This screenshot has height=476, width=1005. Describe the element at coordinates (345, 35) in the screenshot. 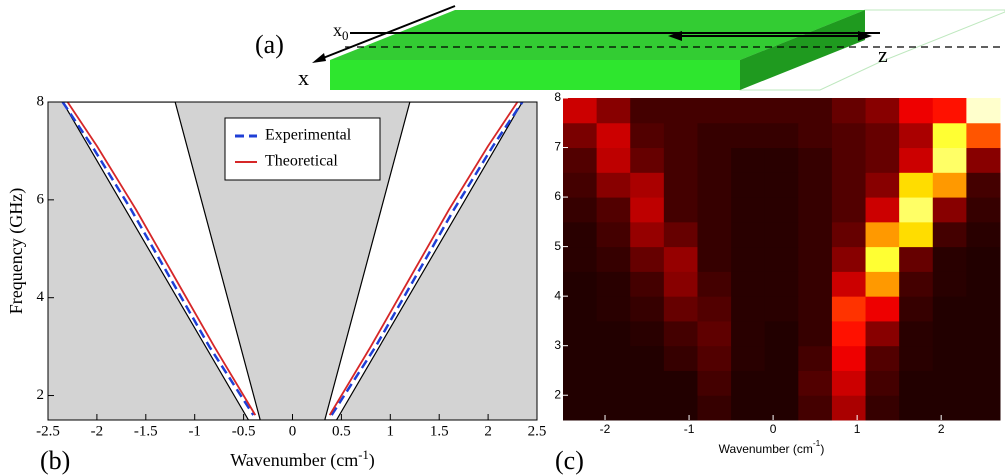

I see `offset-subscript: 0` at that location.